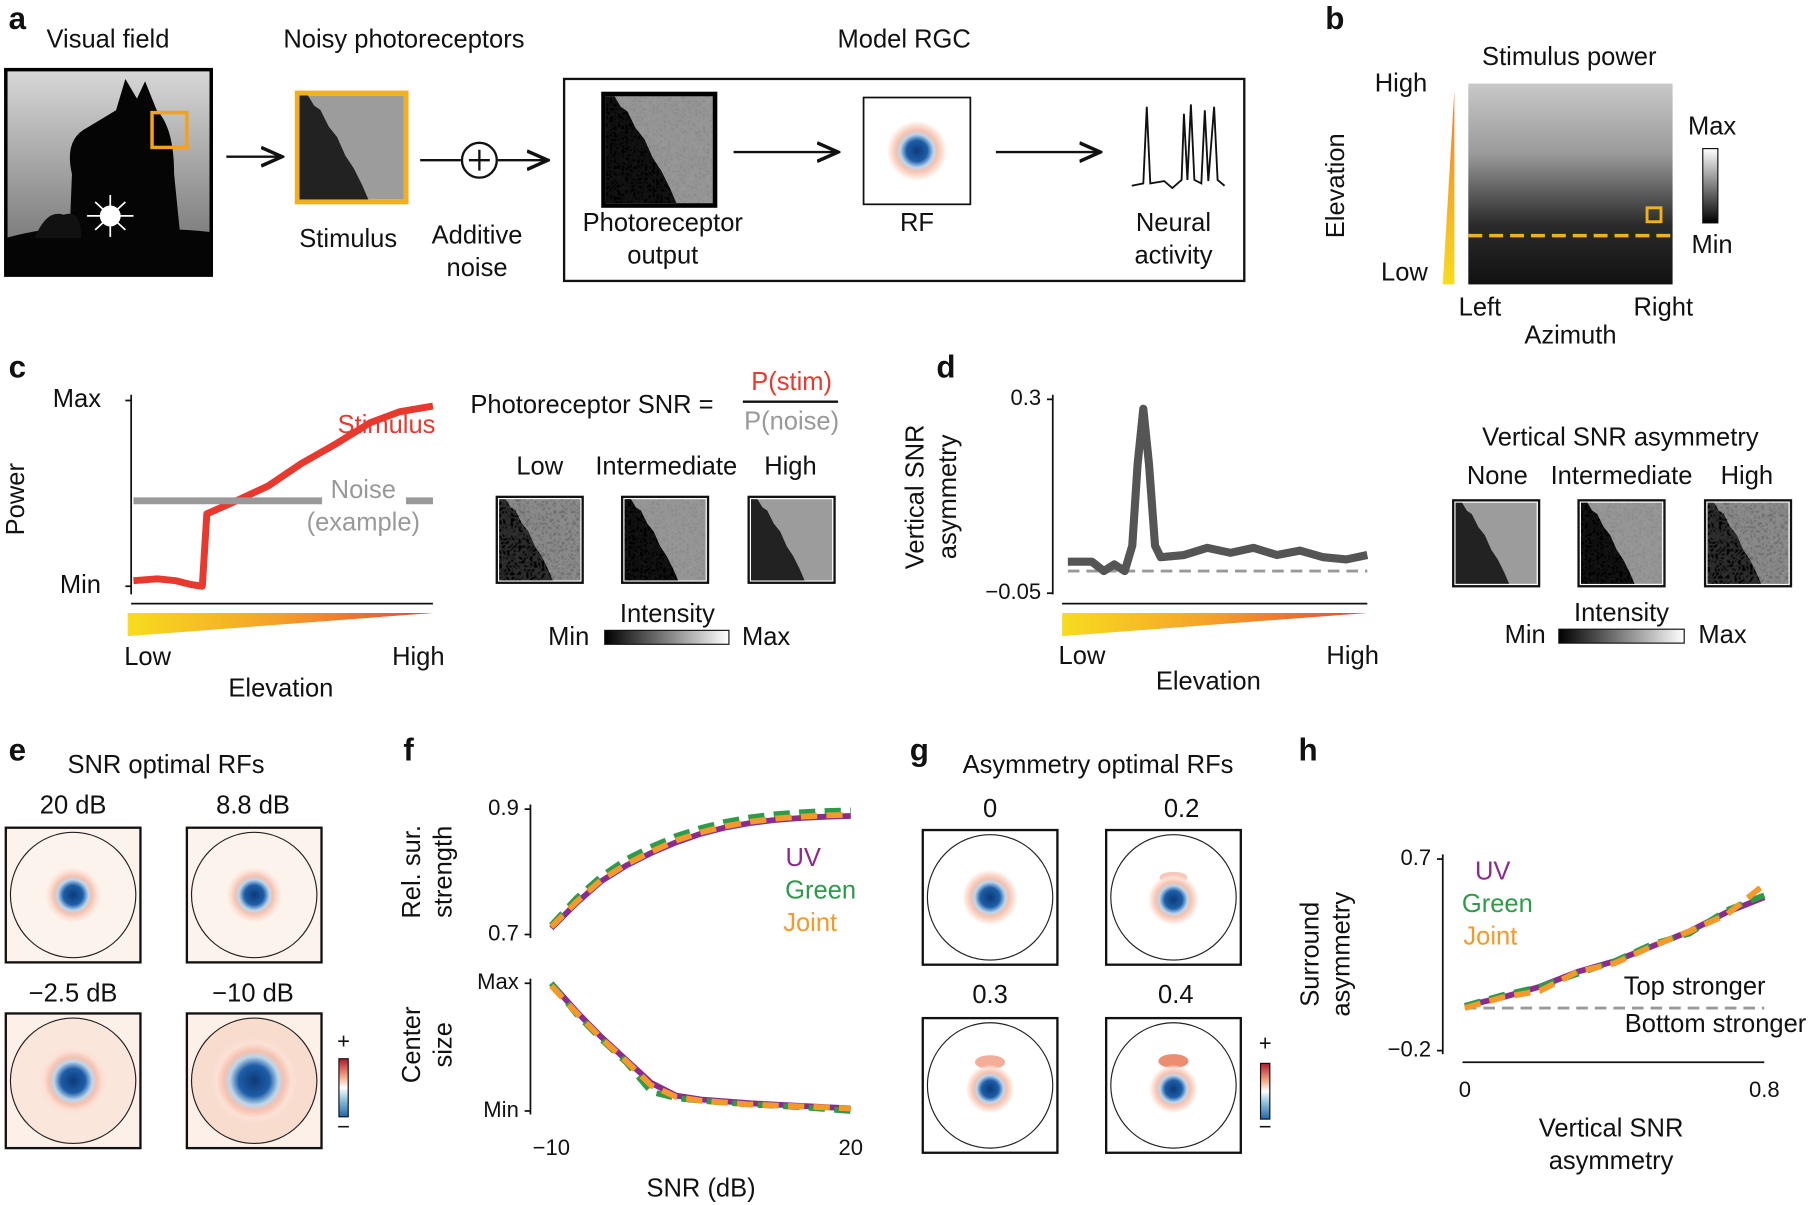  I want to click on stimulus-power-image, so click(1580, 184).